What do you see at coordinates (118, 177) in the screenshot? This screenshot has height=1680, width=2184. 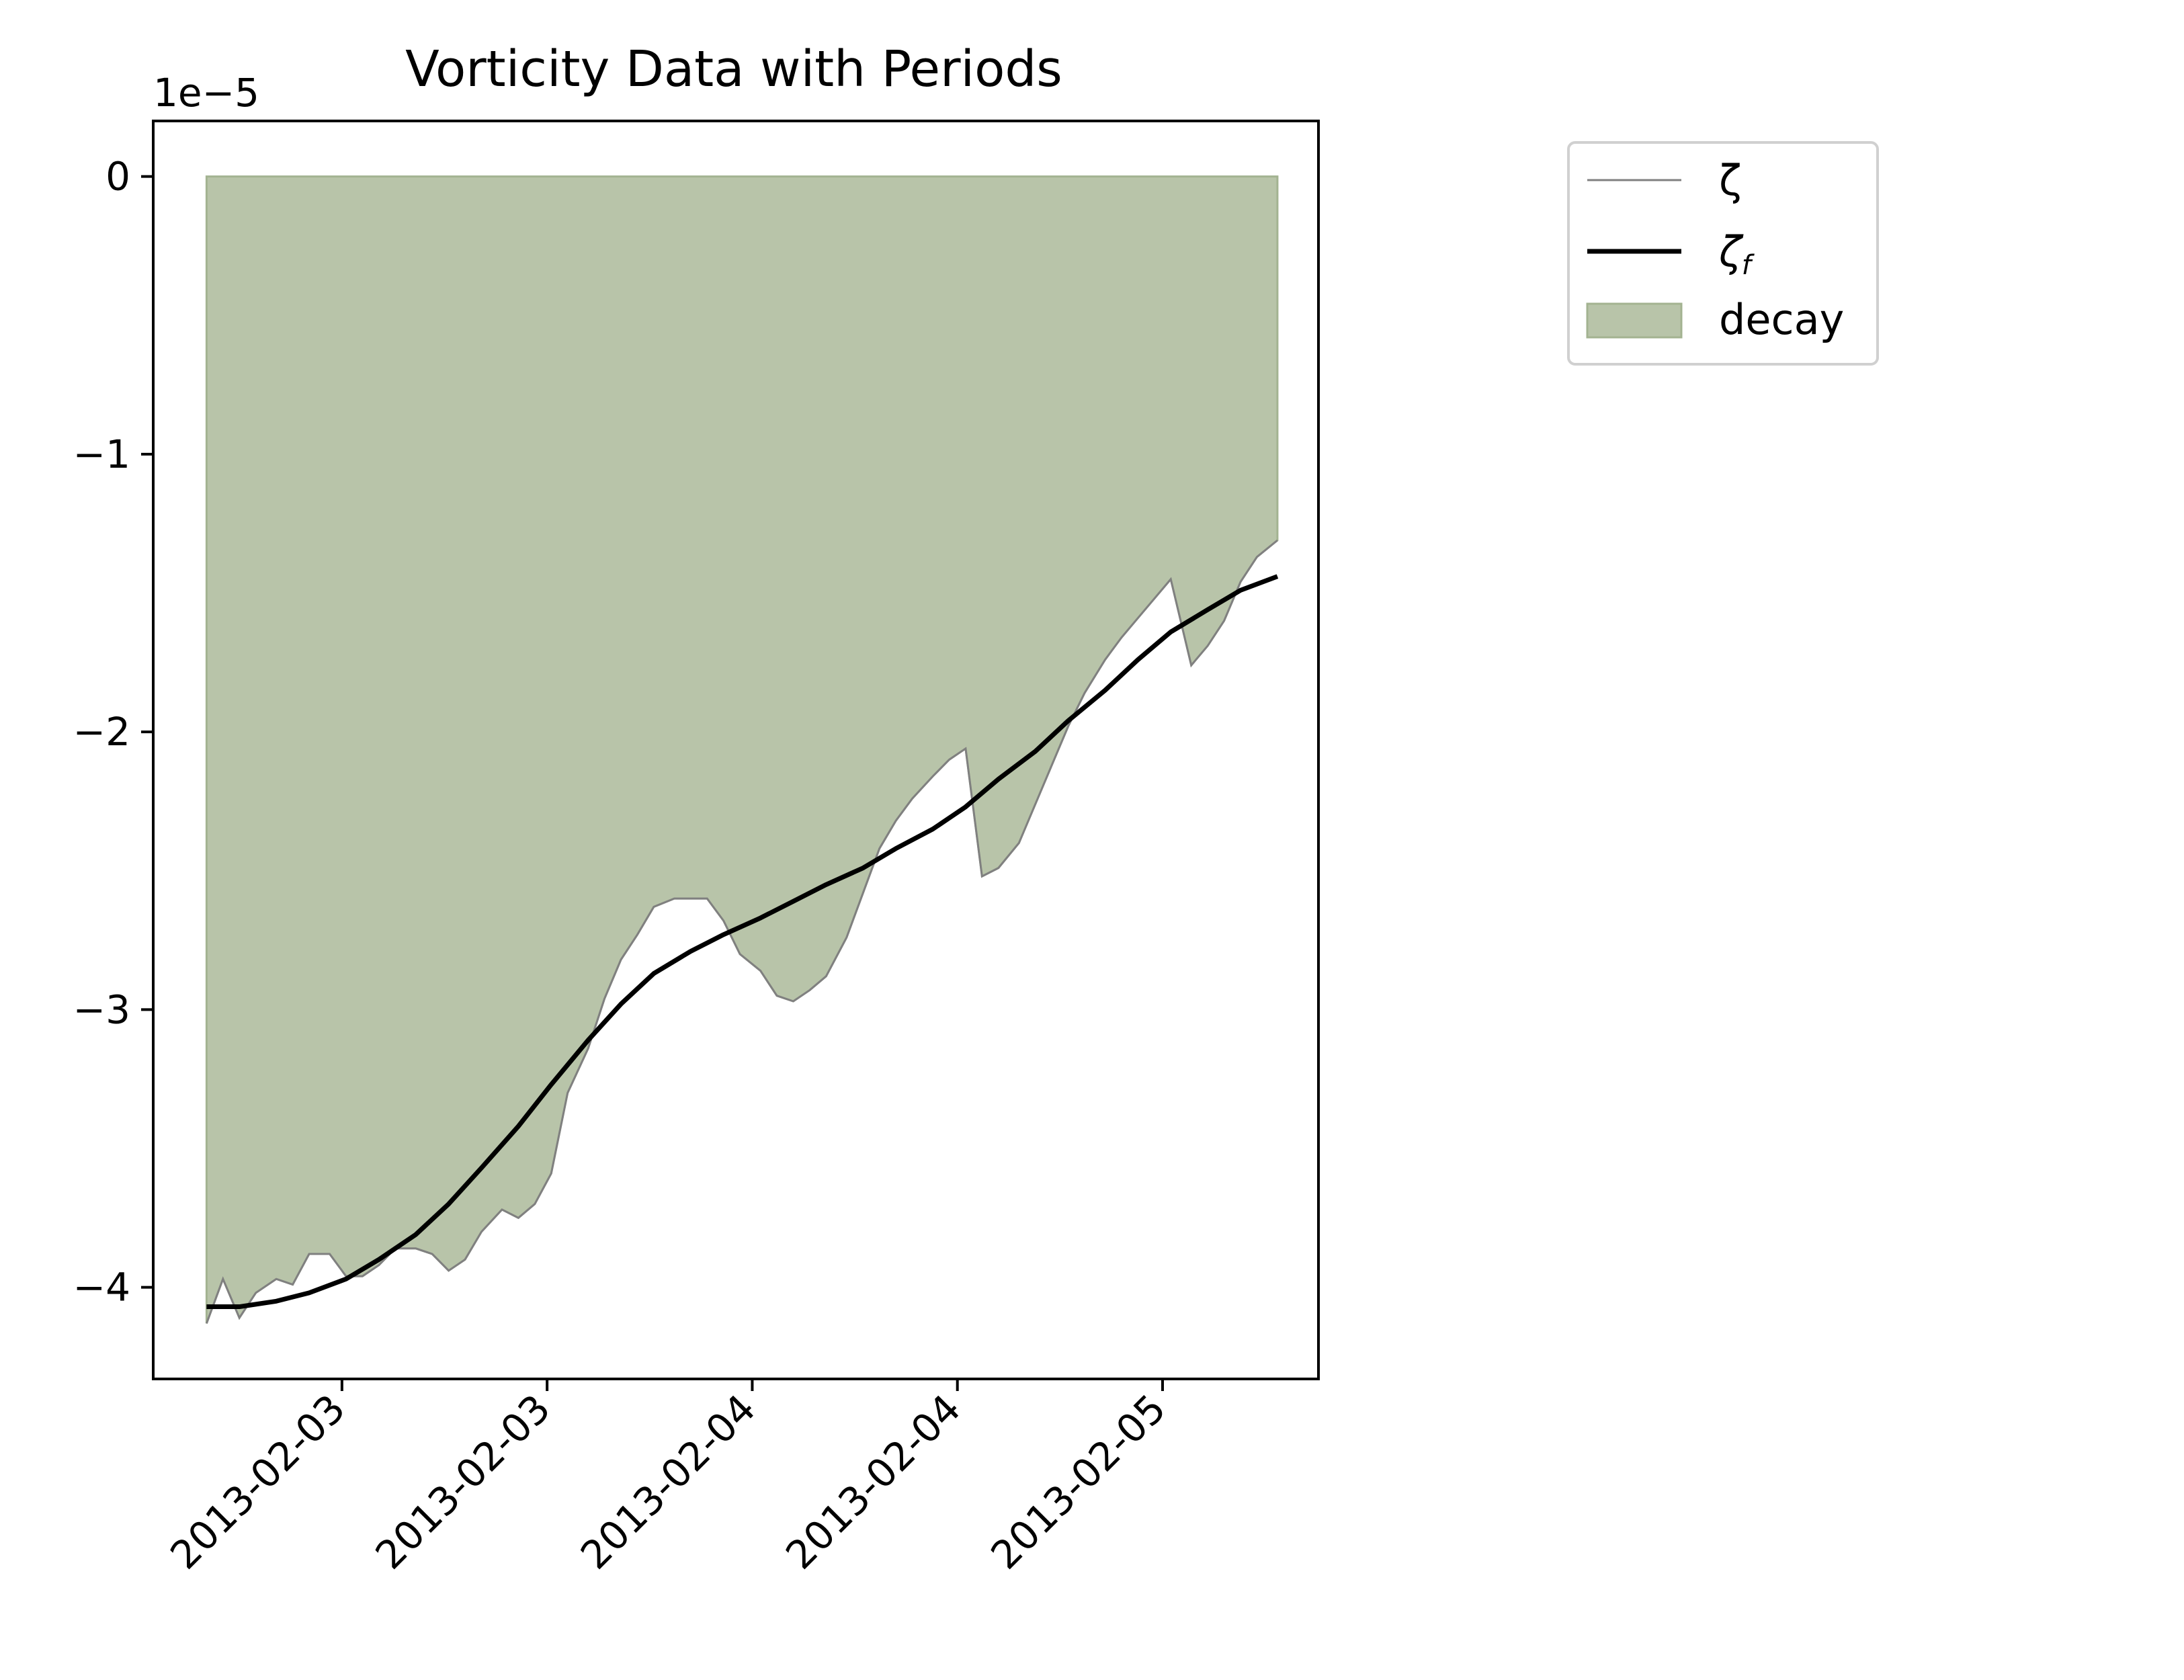 I see `y-tick-label: 0` at bounding box center [118, 177].